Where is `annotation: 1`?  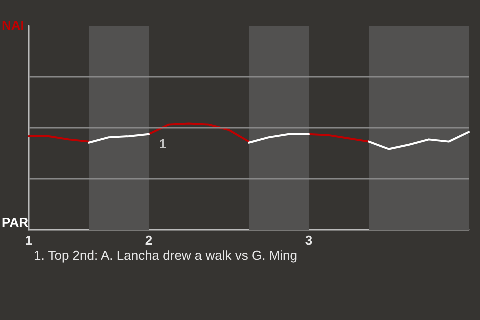 annotation: 1 is located at coordinates (163, 144).